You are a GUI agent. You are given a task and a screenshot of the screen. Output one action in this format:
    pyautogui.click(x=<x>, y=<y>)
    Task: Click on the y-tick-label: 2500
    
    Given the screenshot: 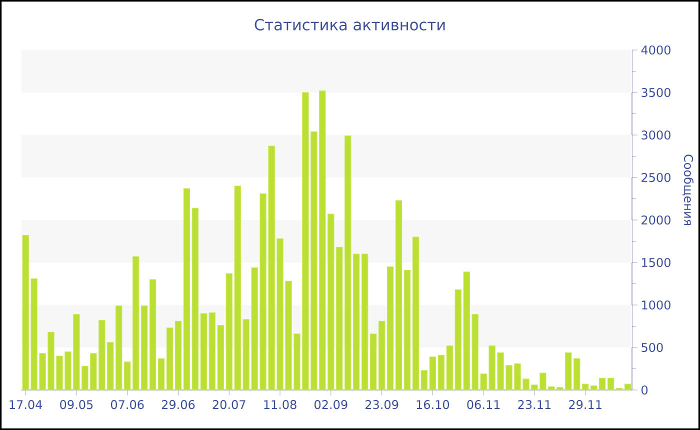 What is the action you would take?
    pyautogui.click(x=656, y=177)
    